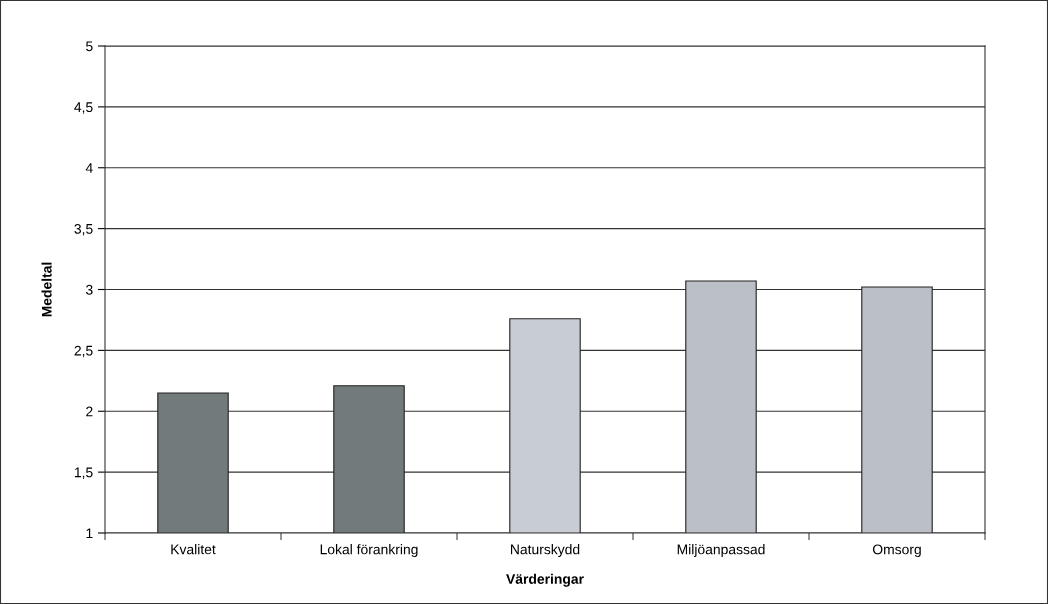 This screenshot has height=604, width=1048. I want to click on x-tick-label: Kvalitet, so click(193, 549).